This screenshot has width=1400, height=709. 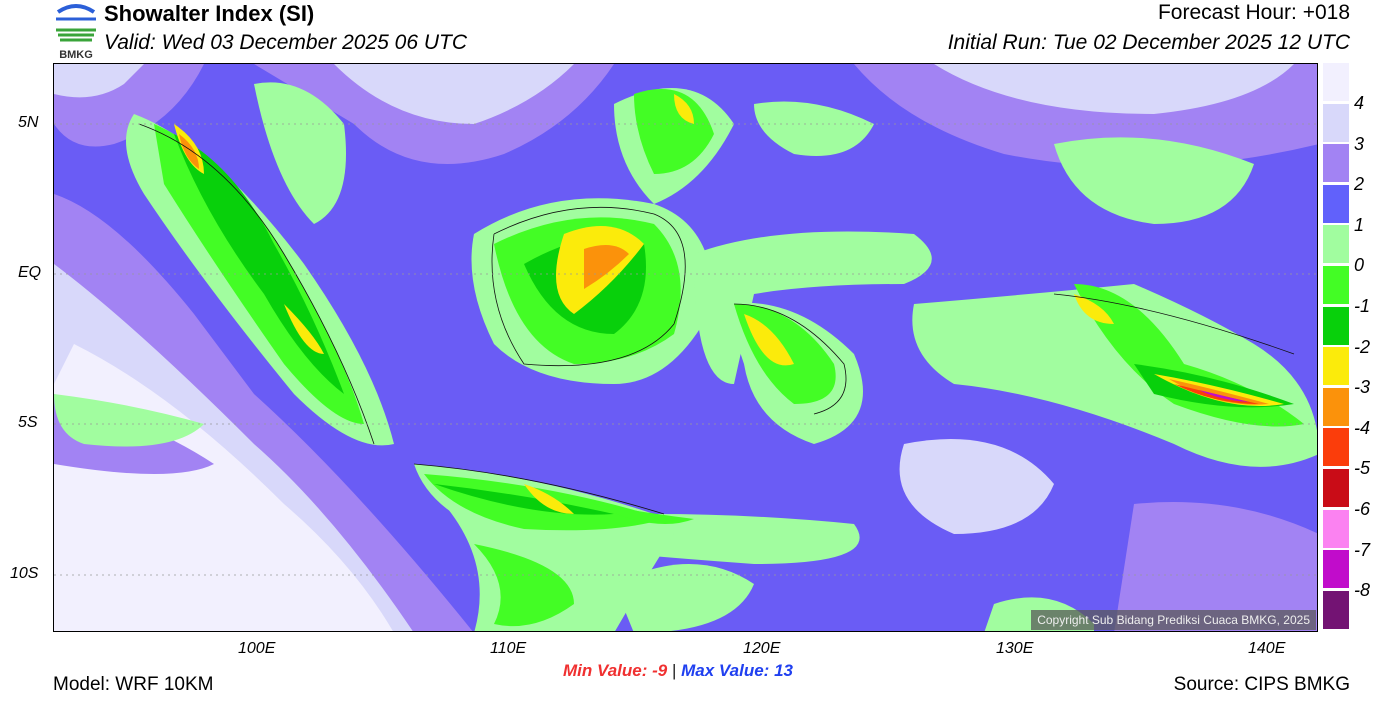 What do you see at coordinates (762, 648) in the screenshot?
I see `lon-label-120e: 120E` at bounding box center [762, 648].